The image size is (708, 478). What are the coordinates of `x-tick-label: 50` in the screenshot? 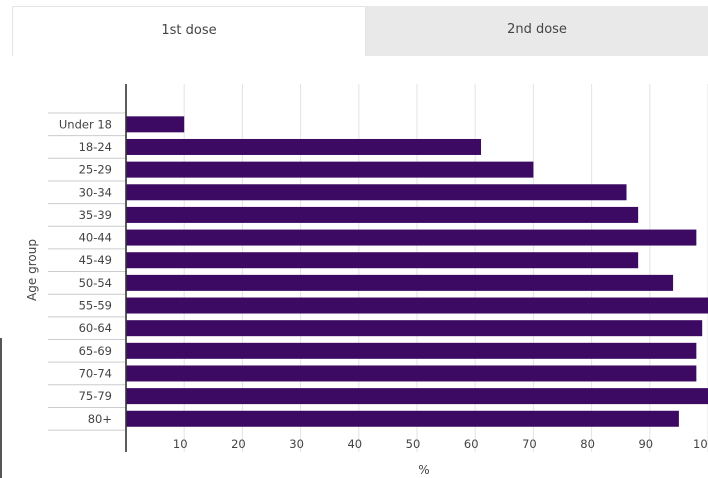 It's located at (413, 444).